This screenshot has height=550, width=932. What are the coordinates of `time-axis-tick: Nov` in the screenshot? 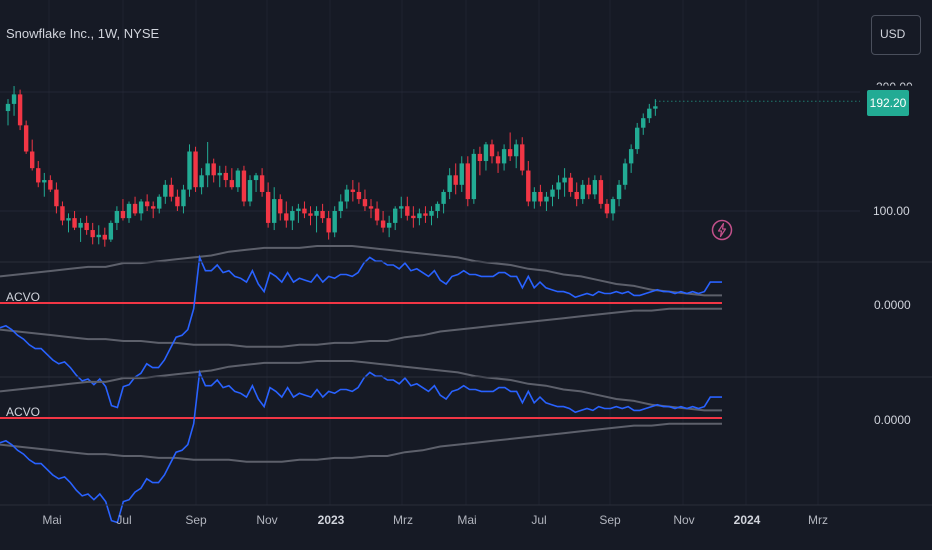 It's located at (684, 520).